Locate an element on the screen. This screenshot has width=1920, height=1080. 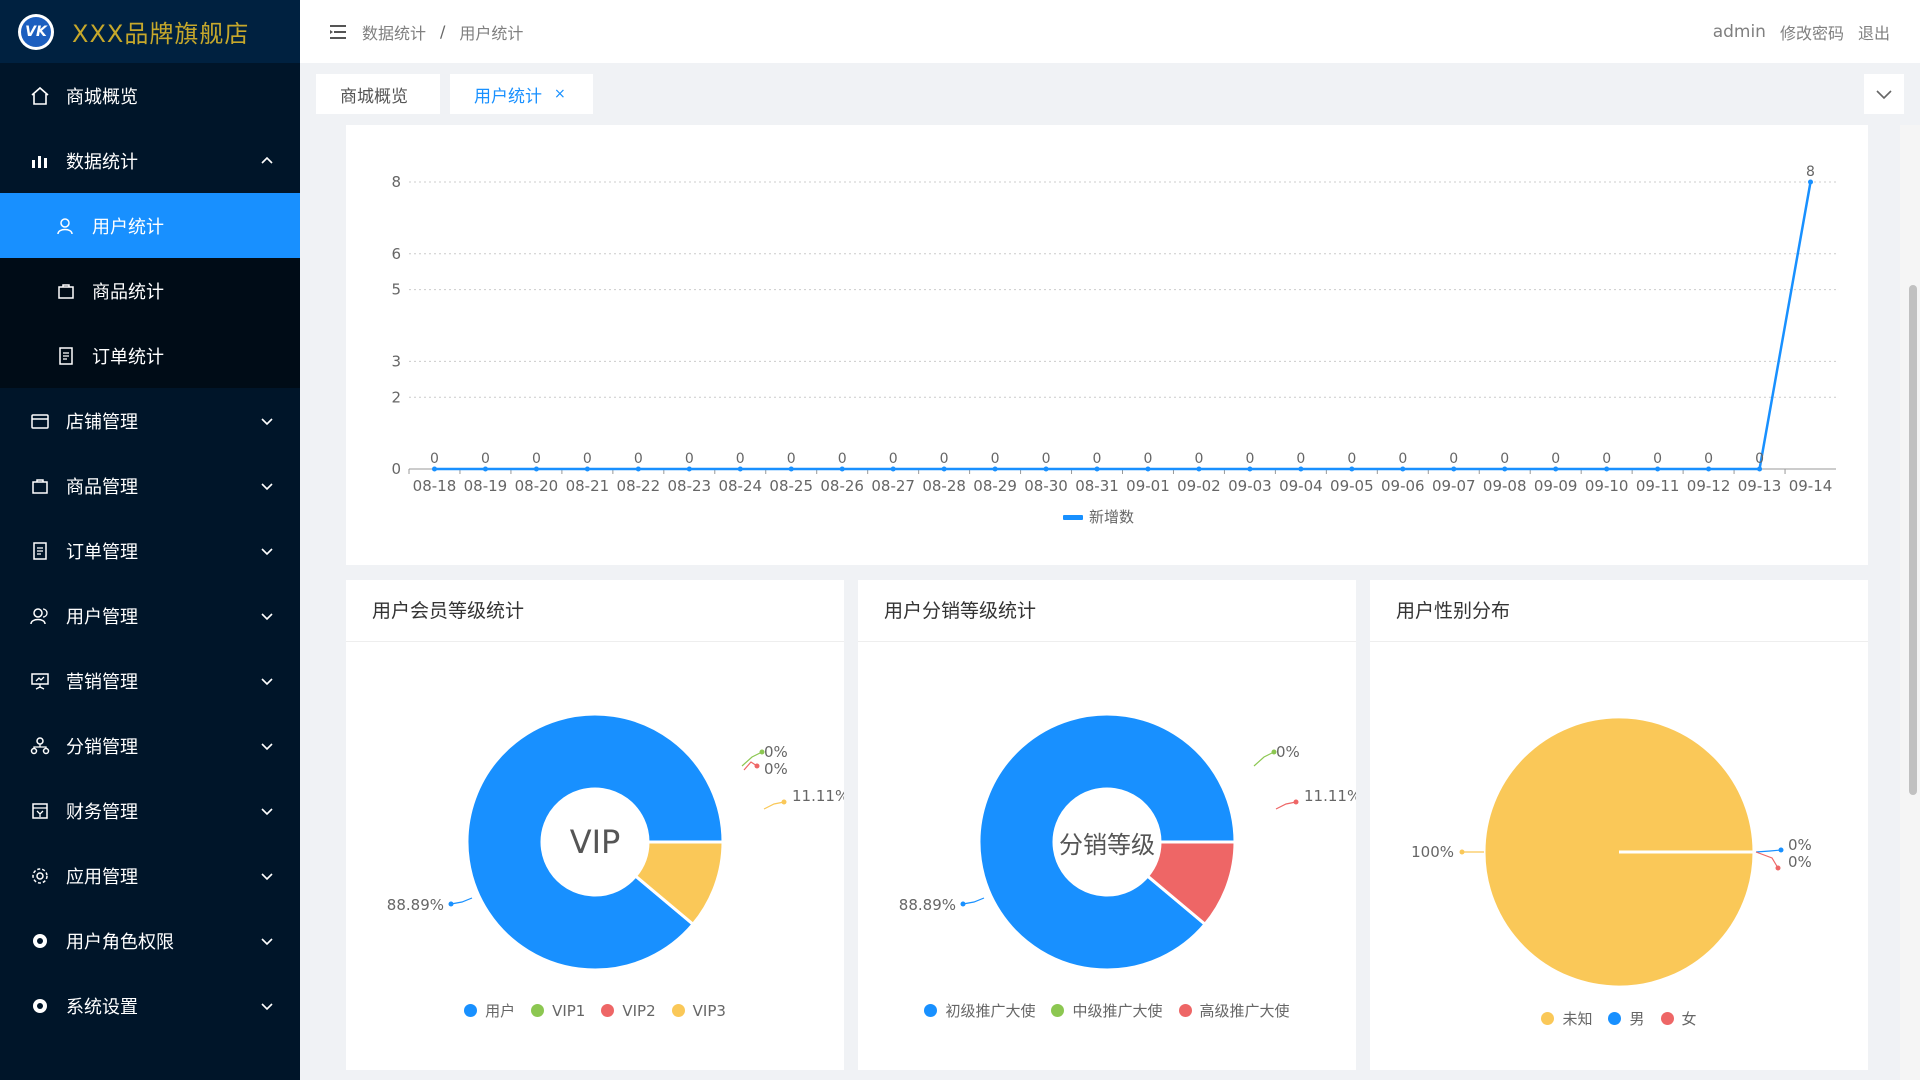
network-icon is located at coordinates (40, 746).